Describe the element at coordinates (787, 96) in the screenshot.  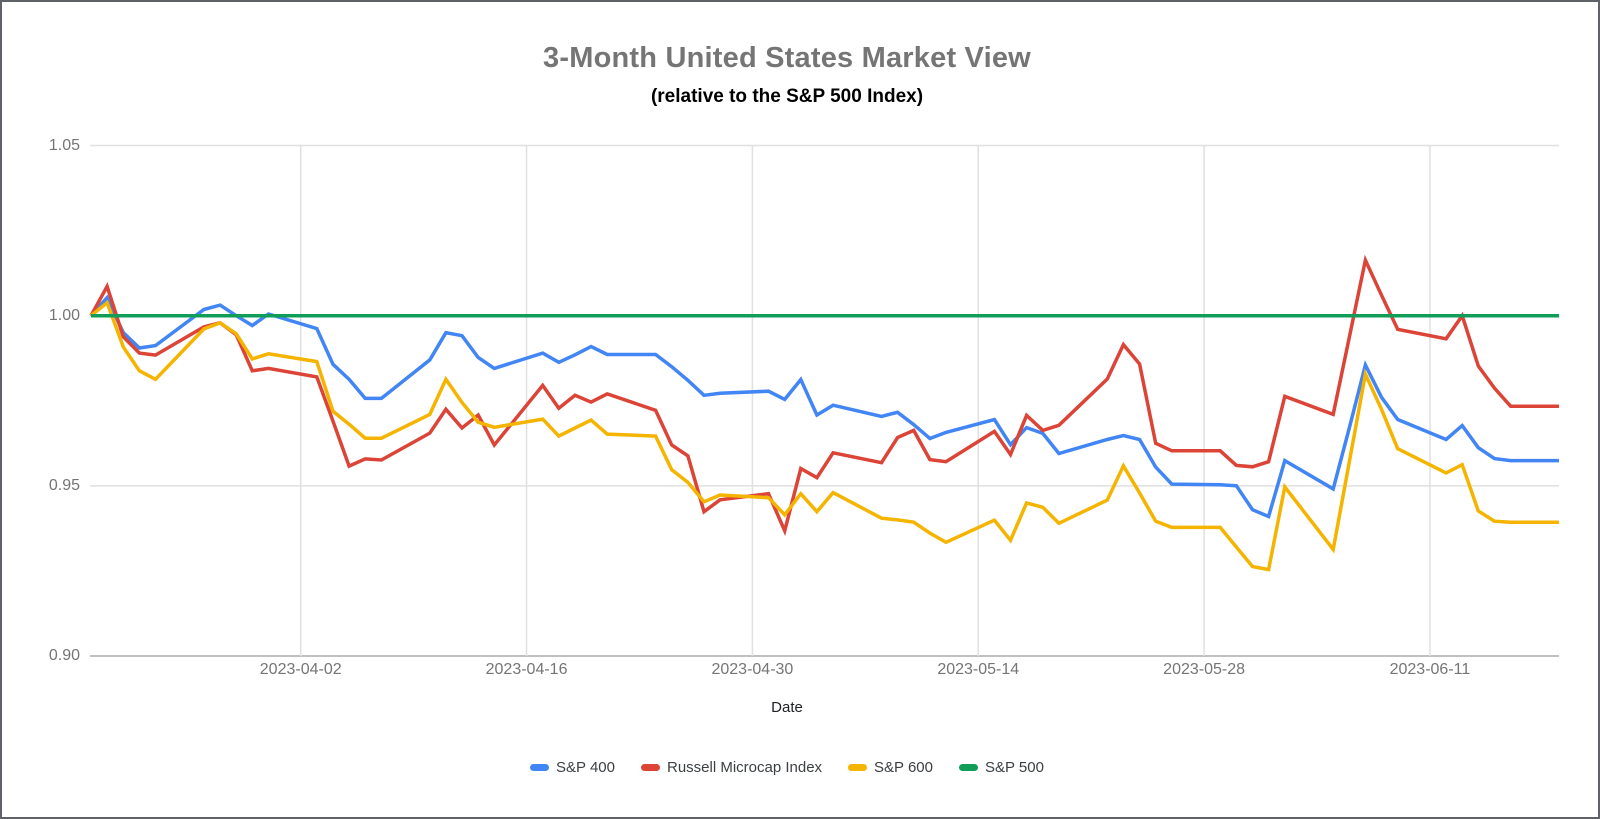
I see `chart-subtitle: (relative to the S&P 500 Index)` at that location.